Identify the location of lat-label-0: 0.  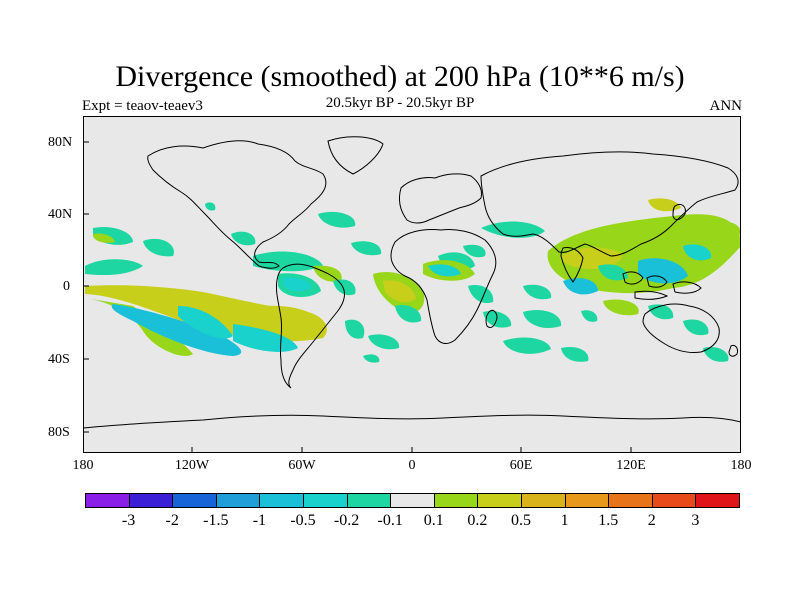
(66, 286).